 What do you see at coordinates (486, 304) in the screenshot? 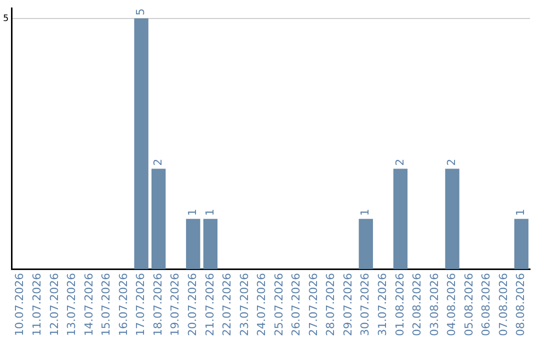
I see `x-tick-label: 06.08.2026` at bounding box center [486, 304].